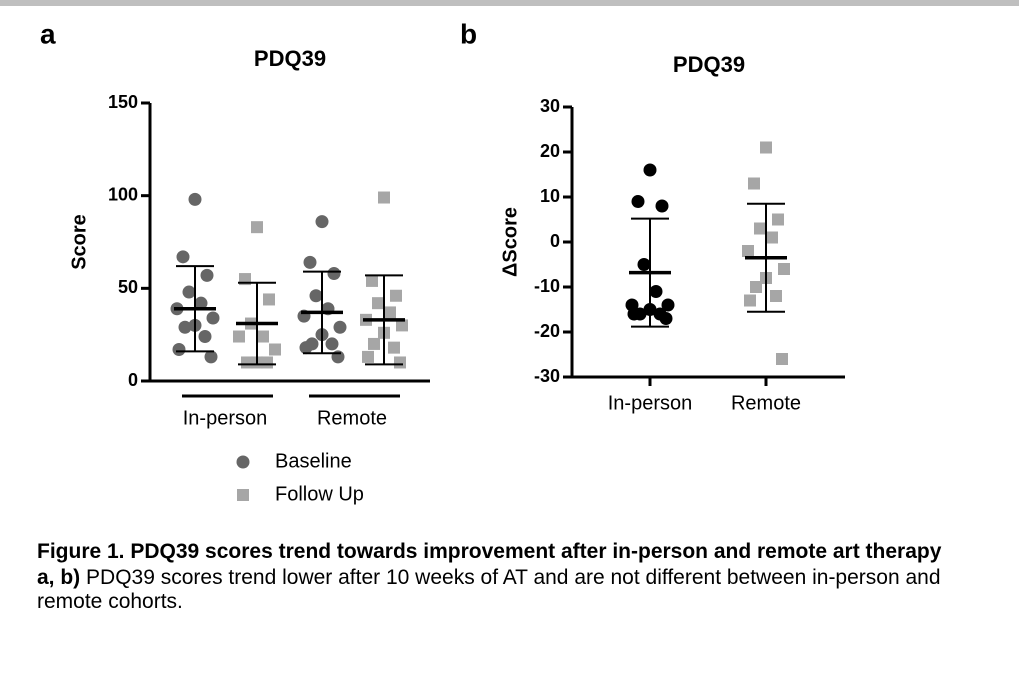  I want to click on y-tick-label: 100, so click(123, 194).